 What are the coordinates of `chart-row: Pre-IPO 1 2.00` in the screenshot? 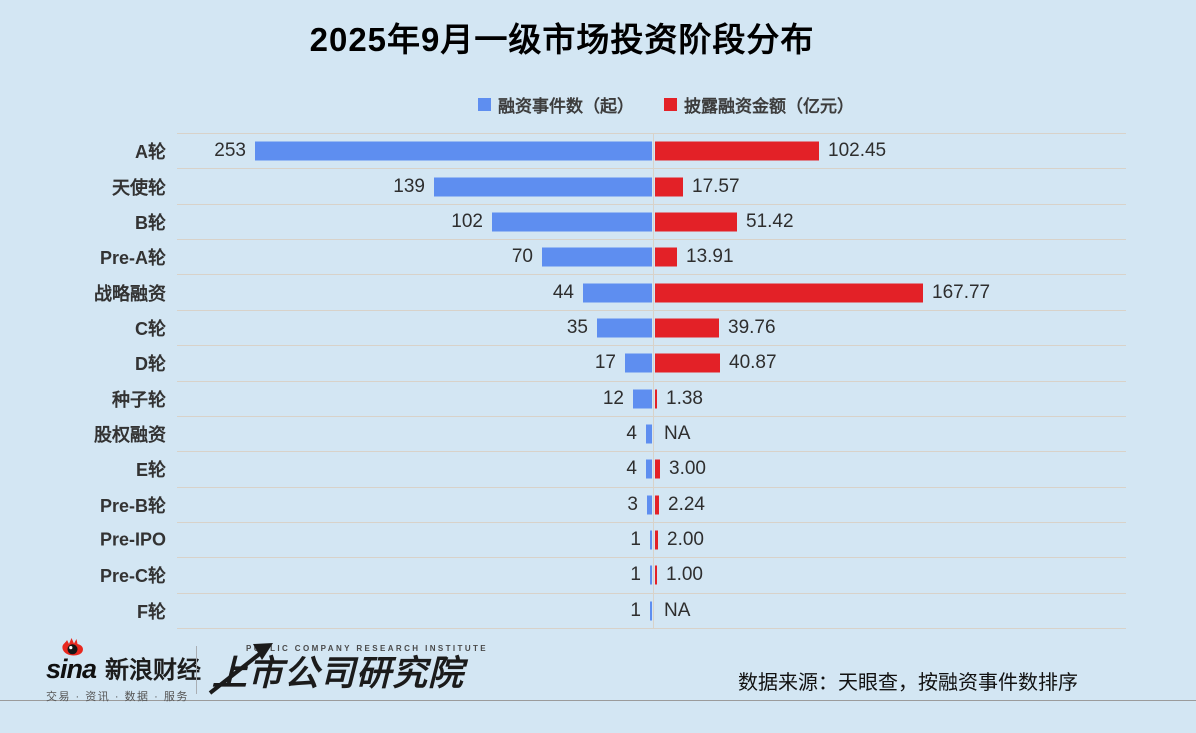 It's located at (613, 539).